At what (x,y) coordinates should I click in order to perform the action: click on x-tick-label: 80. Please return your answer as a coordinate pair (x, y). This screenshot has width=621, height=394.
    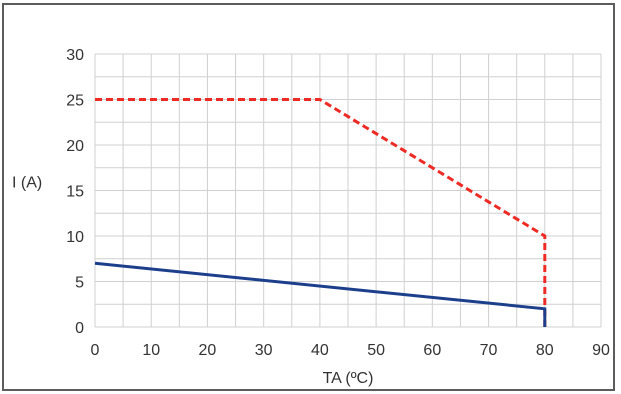
    Looking at the image, I should click on (545, 350).